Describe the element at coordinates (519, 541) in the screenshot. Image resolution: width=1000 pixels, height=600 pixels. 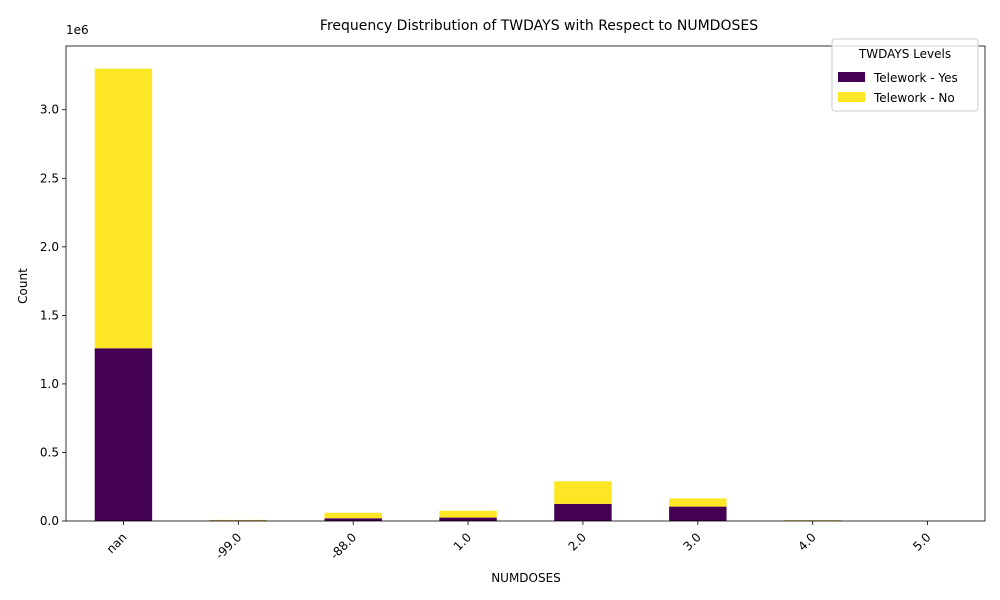
I see `x-axis: nan -99.0 -88.0 1.0 2.0 3.0 4.0 5.0` at that location.